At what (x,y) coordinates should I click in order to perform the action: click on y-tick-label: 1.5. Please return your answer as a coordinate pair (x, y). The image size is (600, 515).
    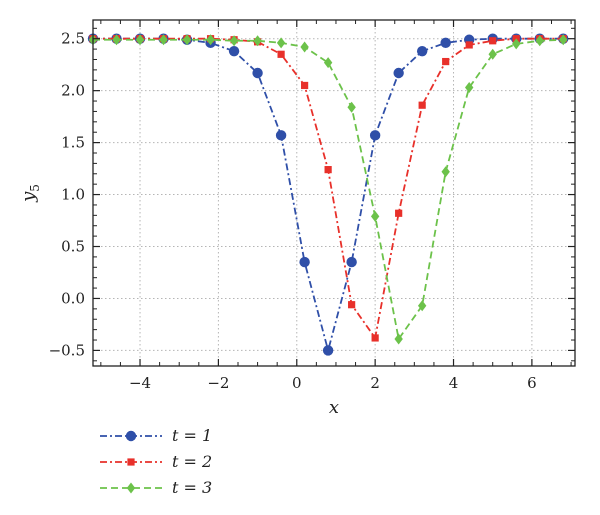
    Looking at the image, I should click on (73, 143).